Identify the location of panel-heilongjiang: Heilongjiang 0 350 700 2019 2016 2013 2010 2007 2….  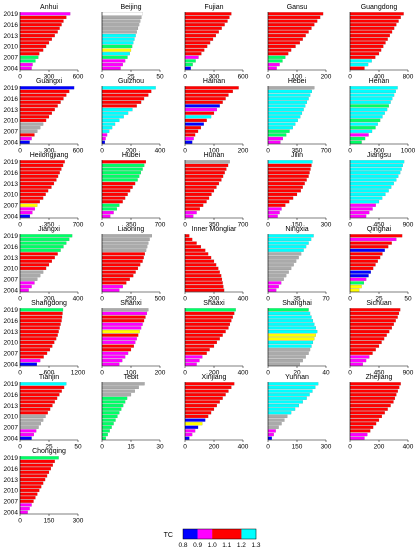
(44, 190).